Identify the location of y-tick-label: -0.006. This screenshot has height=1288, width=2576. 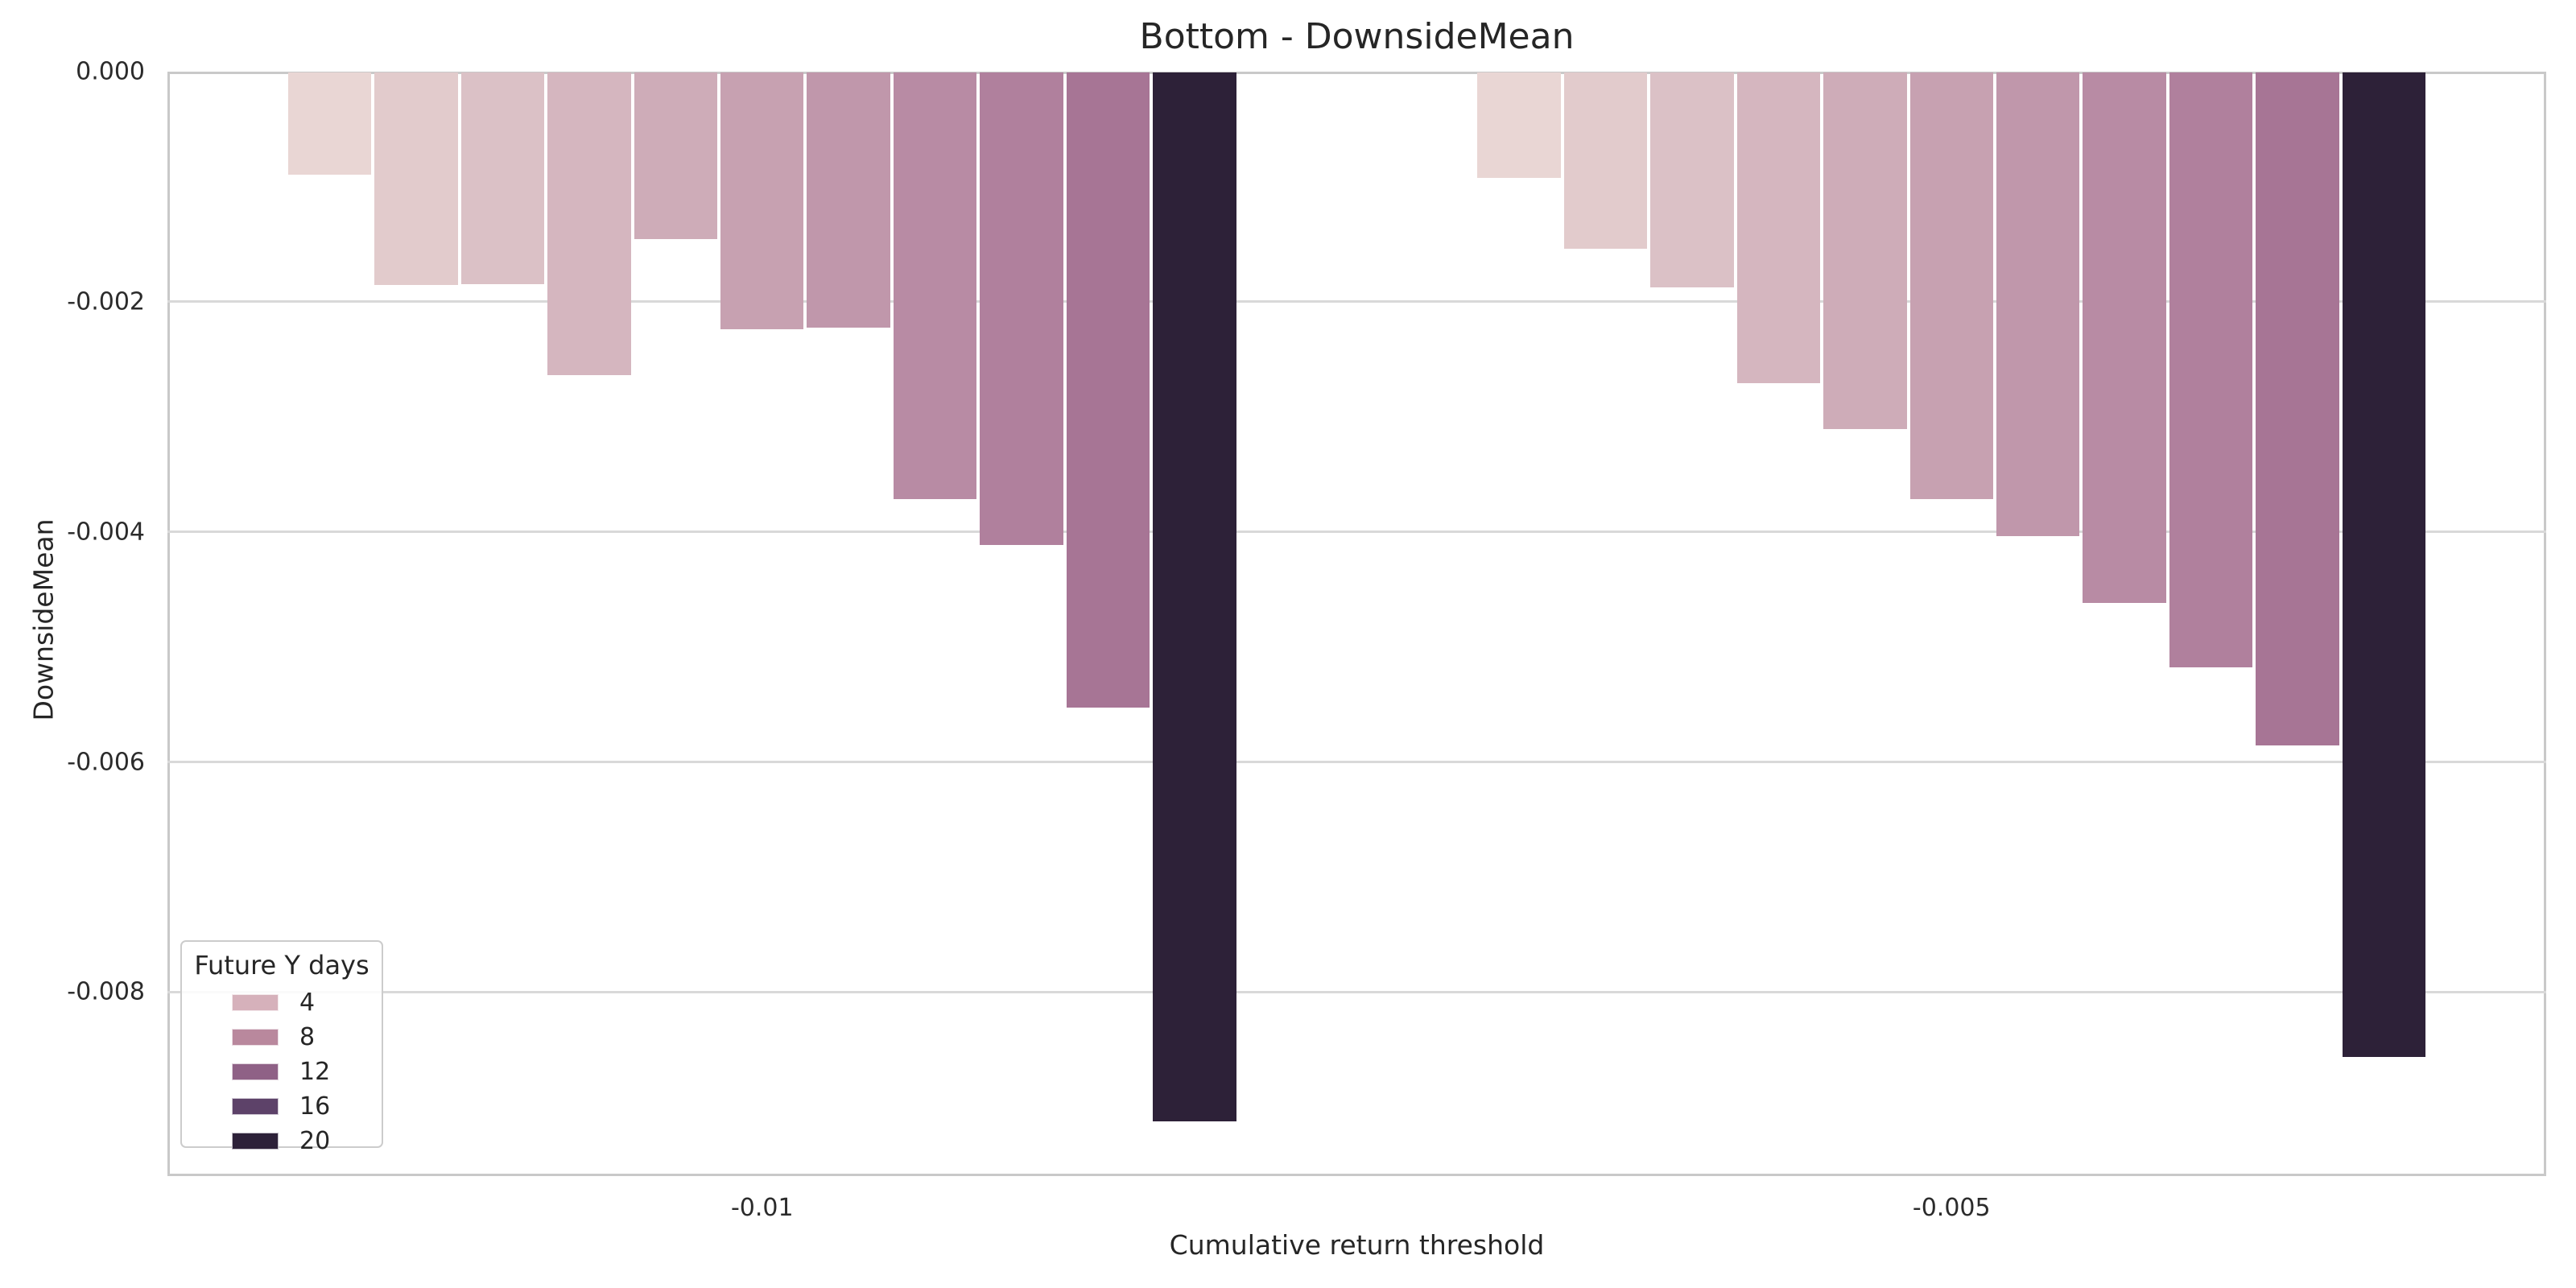
(106, 762).